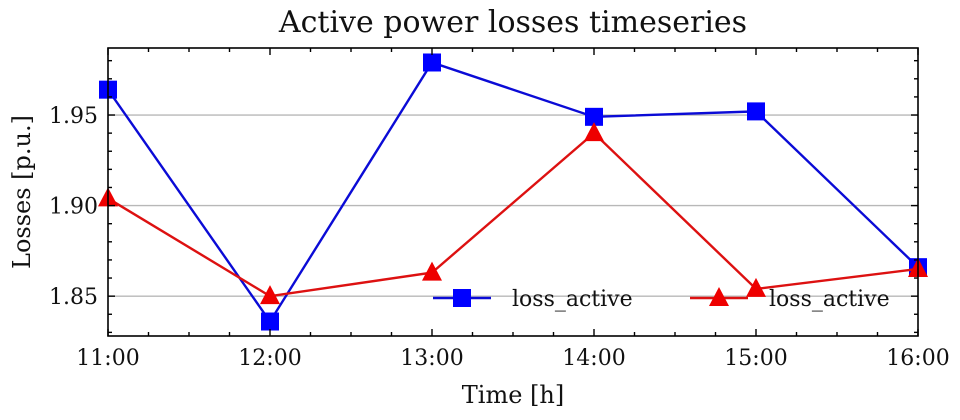 The height and width of the screenshot is (420, 960). I want to click on y-tick-label: 1.85, so click(73, 297).